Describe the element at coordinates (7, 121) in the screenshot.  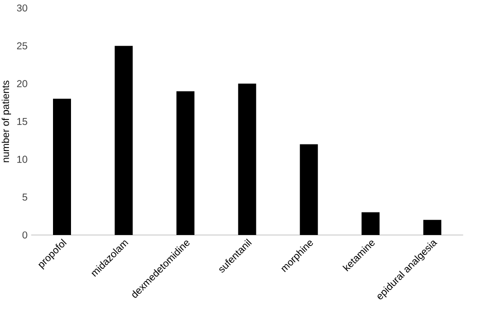
I see `y-axis-title: number of patients` at that location.